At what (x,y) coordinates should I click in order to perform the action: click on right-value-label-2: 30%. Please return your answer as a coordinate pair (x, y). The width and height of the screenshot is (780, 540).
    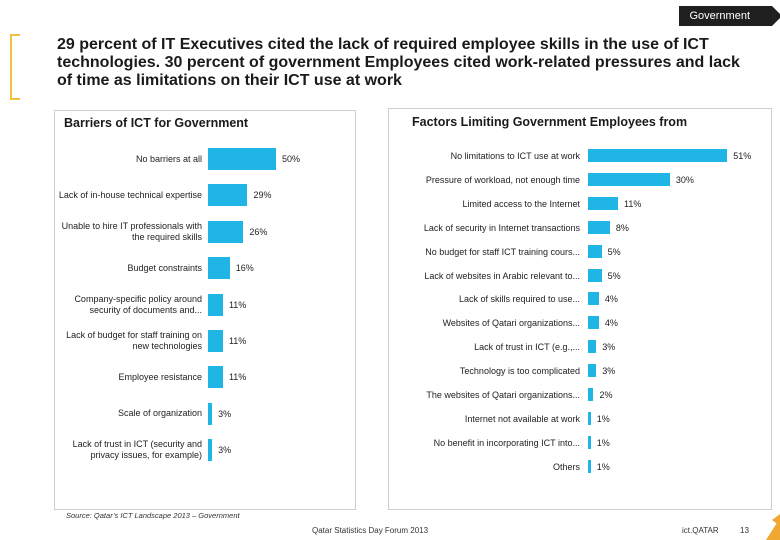
    Looking at the image, I should click on (684, 179).